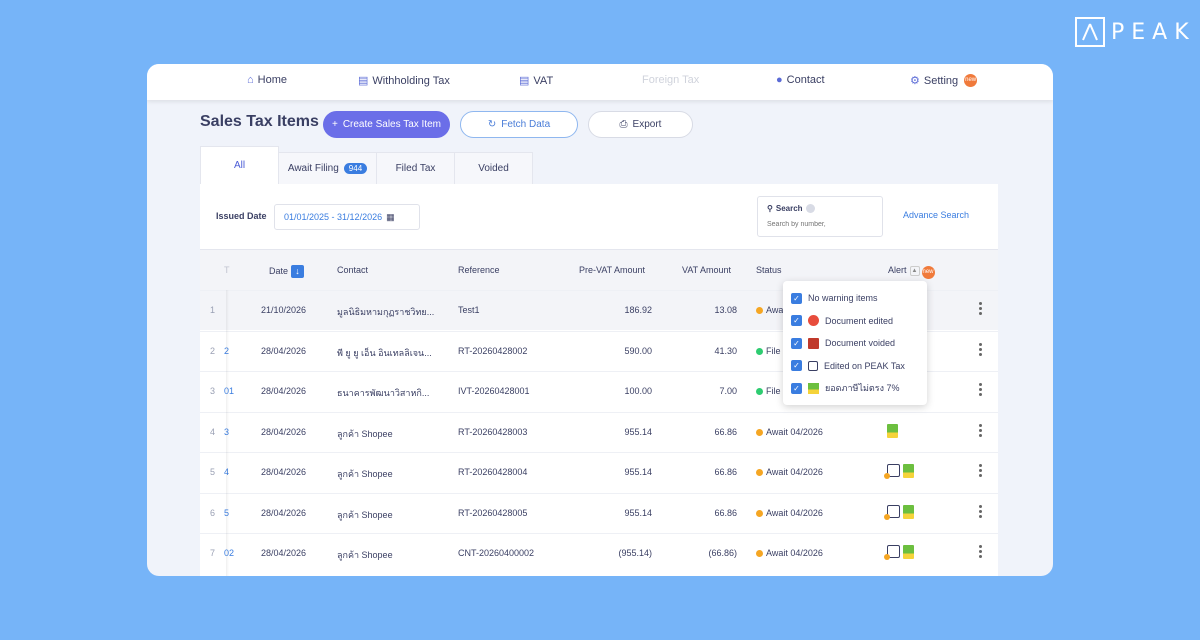  Describe the element at coordinates (496, 553) in the screenshot. I see `row-reference: CNT-20260400002` at that location.